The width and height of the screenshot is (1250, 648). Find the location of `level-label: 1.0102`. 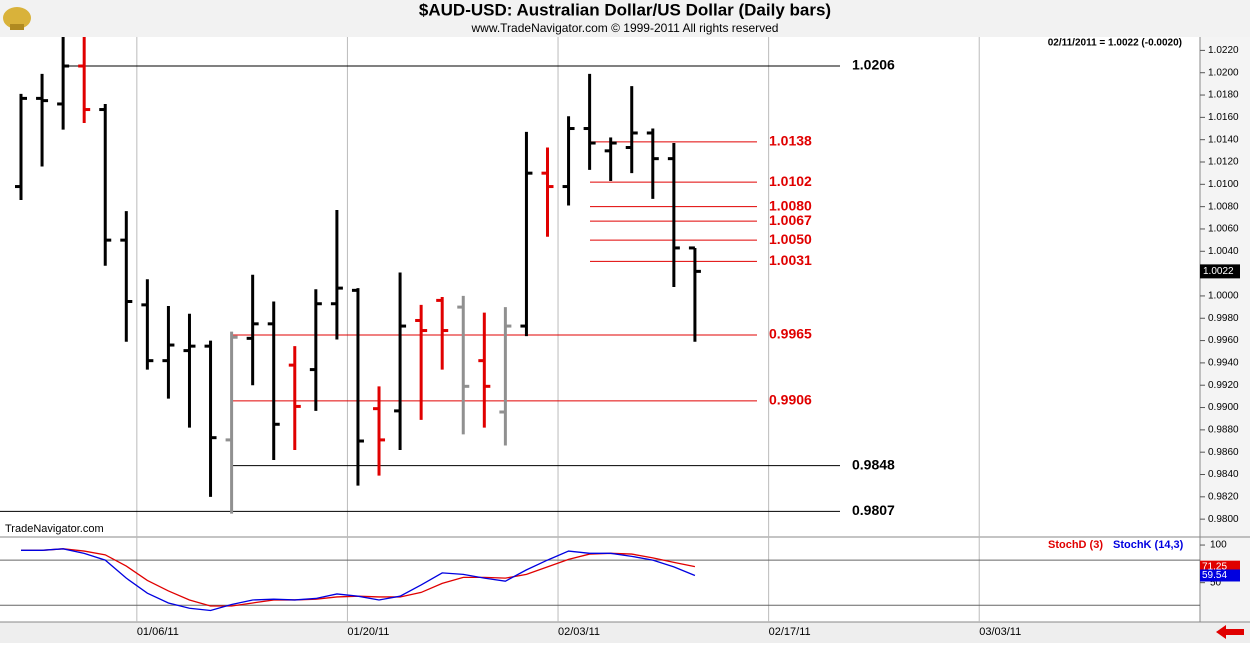

level-label: 1.0102 is located at coordinates (790, 181).